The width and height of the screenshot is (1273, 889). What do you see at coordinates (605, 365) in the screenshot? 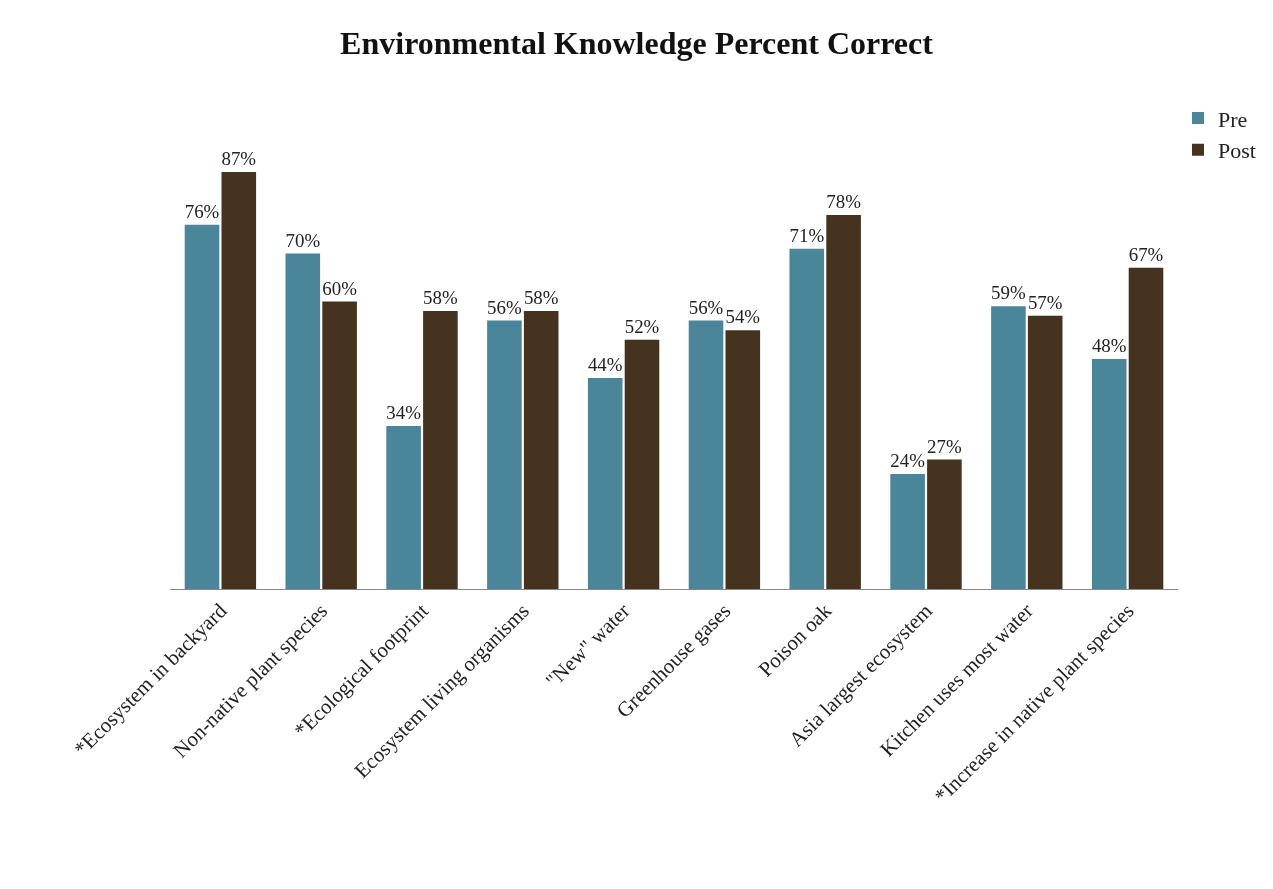
I see `data-label: 44%` at bounding box center [605, 365].